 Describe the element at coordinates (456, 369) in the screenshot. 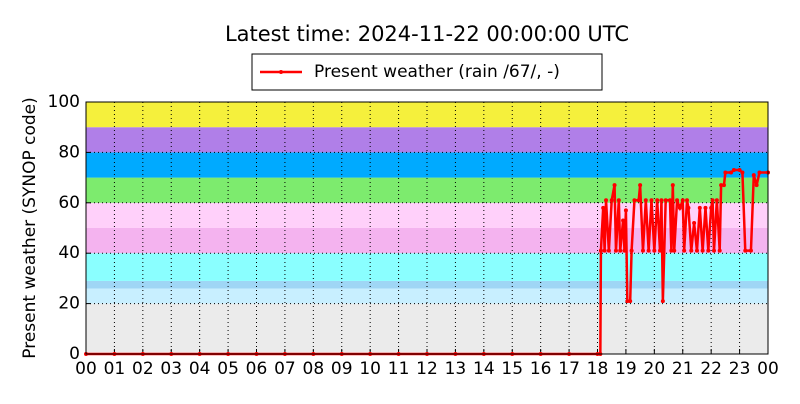

I see `x-tick-label: 13` at that location.